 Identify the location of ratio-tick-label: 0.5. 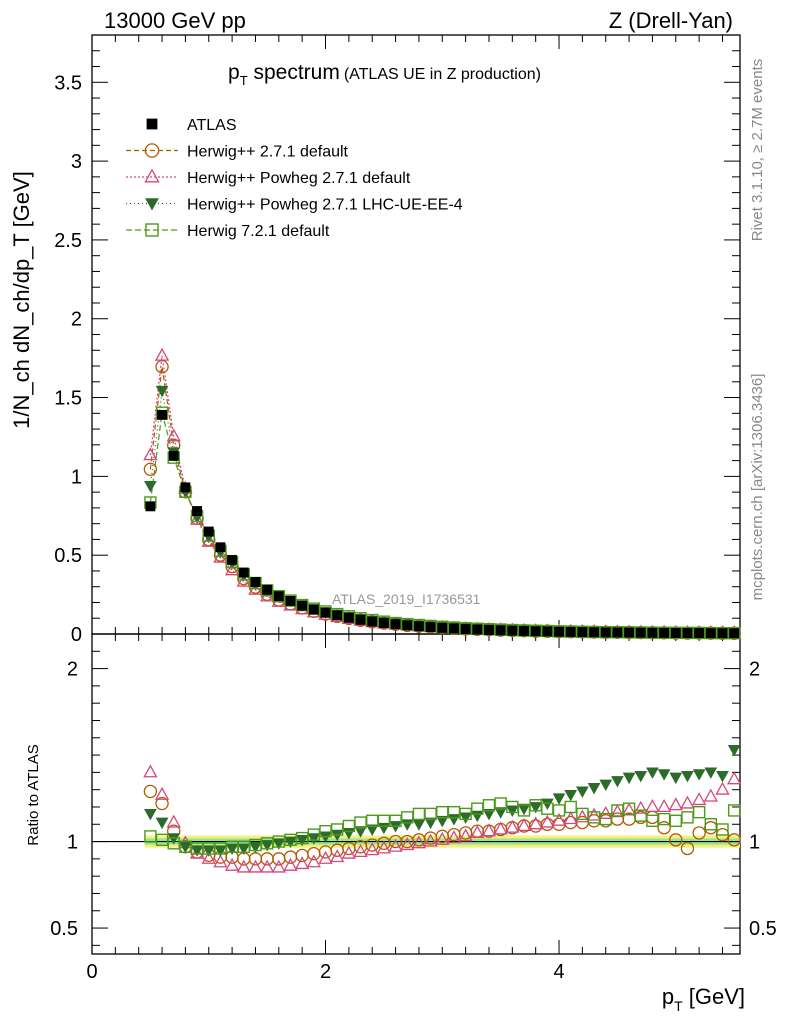
(64, 929).